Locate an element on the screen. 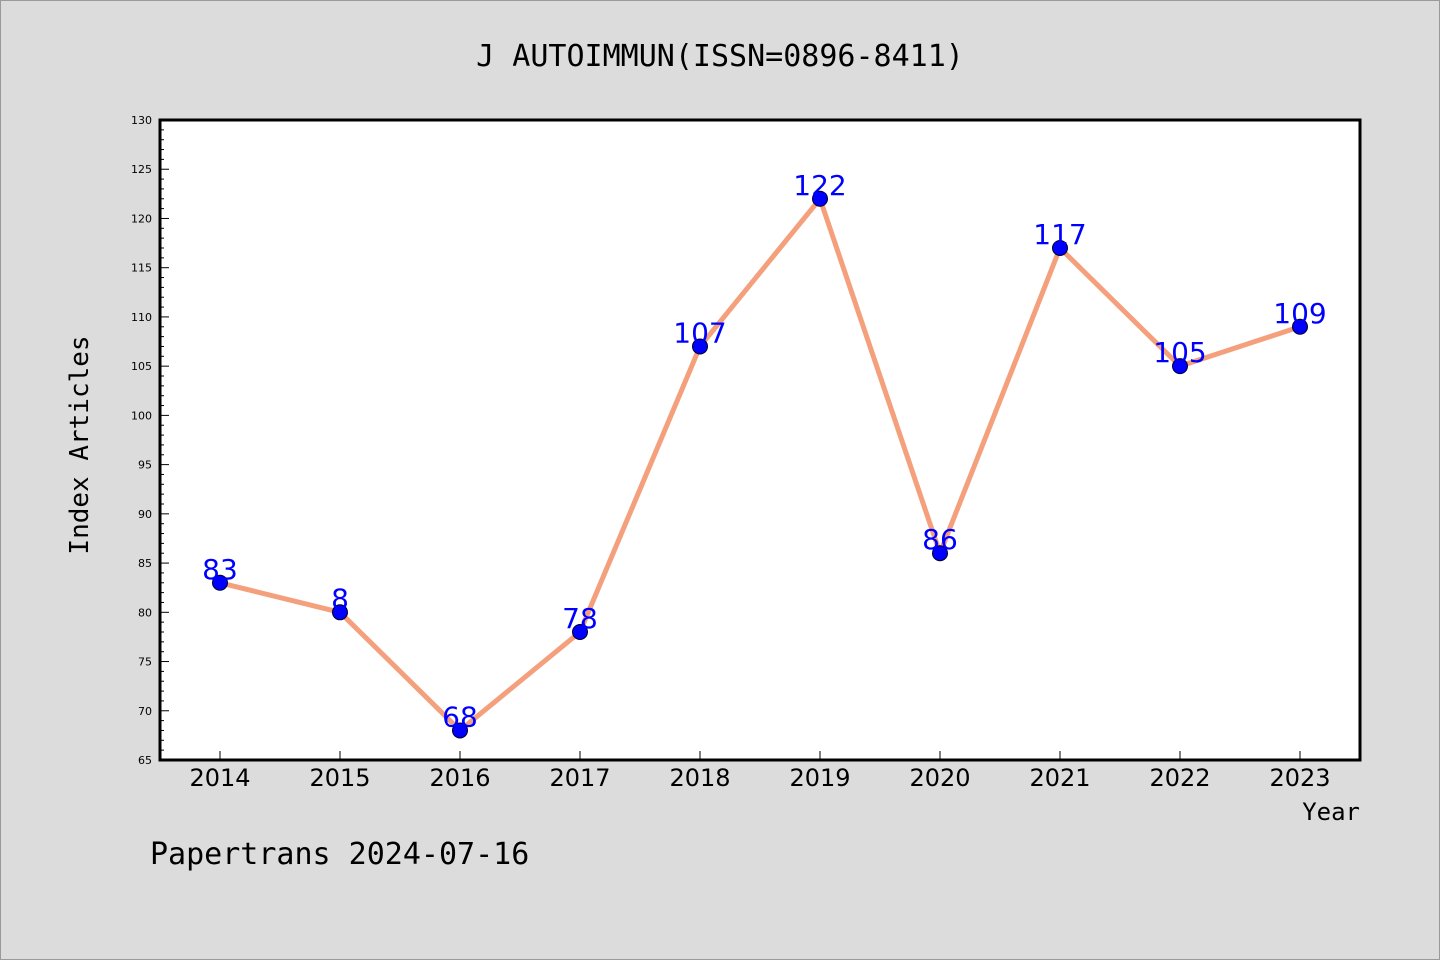 The image size is (1440, 960). y-tick-label: 105 is located at coordinates (141, 366).